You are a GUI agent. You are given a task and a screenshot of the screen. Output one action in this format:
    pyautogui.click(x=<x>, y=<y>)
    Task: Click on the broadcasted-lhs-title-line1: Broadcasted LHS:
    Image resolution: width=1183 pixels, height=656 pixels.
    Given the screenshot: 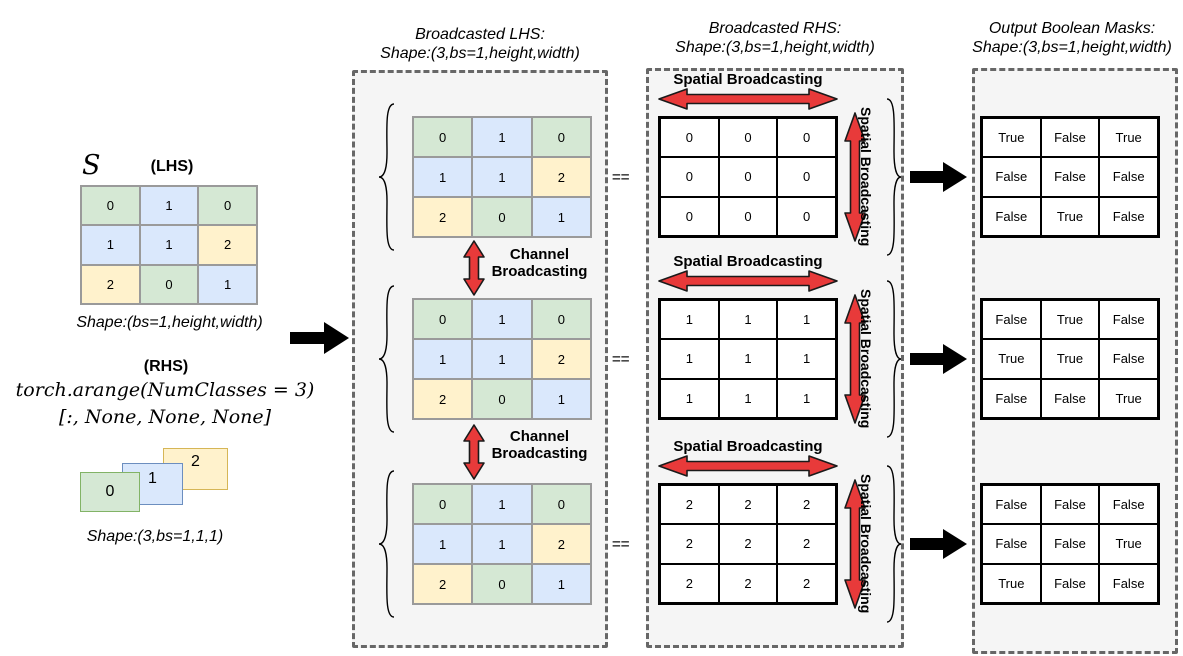 What is the action you would take?
    pyautogui.click(x=480, y=34)
    